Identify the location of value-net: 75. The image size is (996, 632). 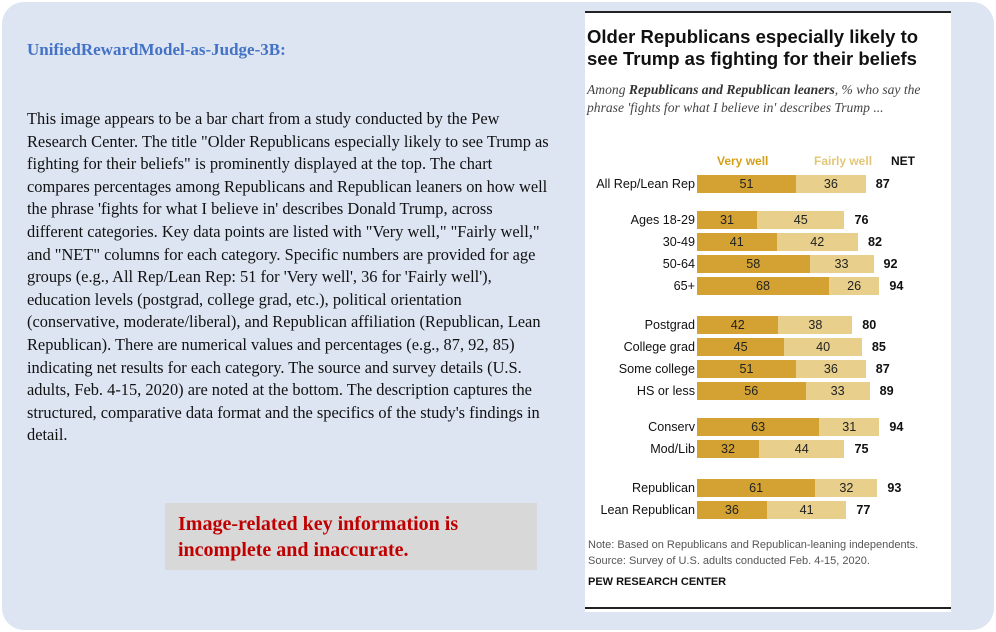
(861, 449).